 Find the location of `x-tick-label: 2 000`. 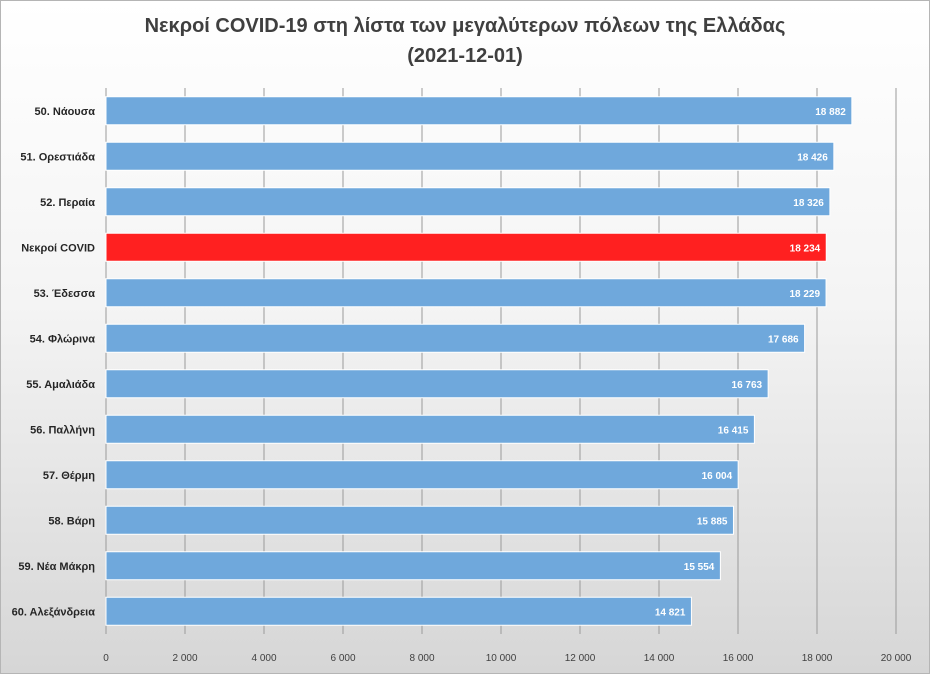

x-tick-label: 2 000 is located at coordinates (184, 658).